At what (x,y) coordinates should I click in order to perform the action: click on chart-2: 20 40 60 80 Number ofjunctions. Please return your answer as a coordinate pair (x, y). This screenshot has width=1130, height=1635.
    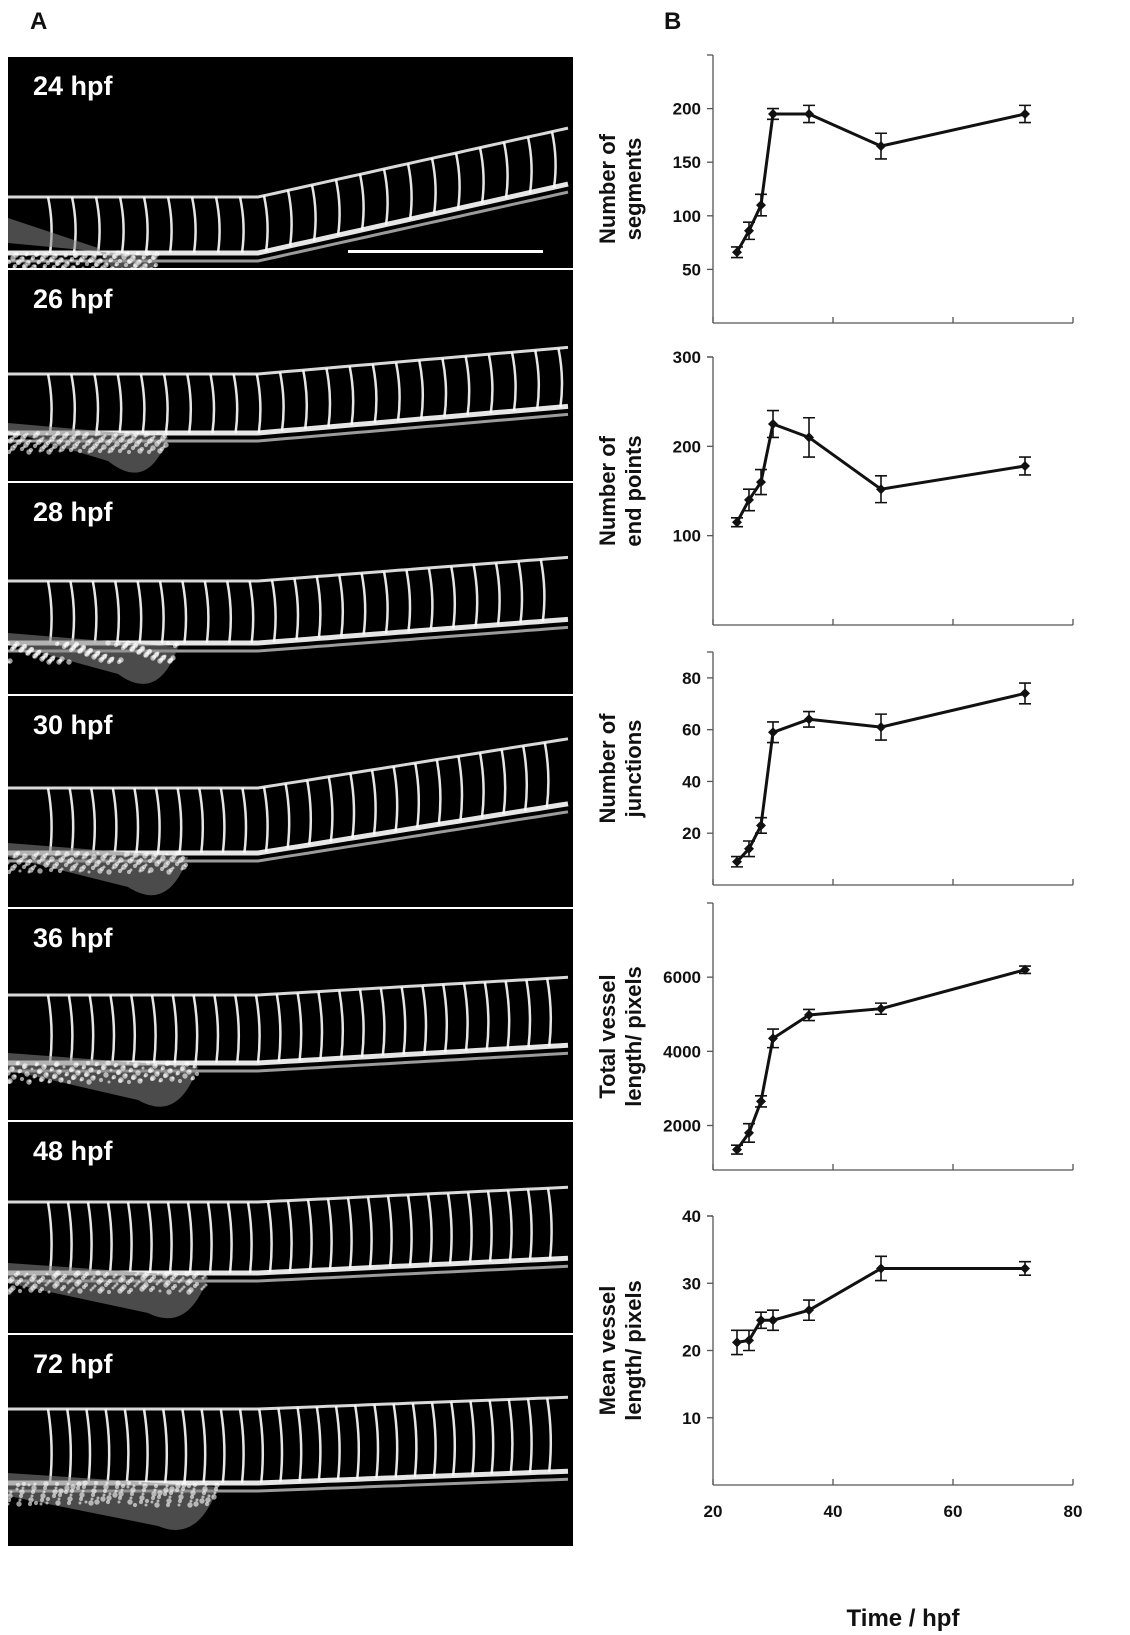
    Looking at the image, I should click on (834, 768).